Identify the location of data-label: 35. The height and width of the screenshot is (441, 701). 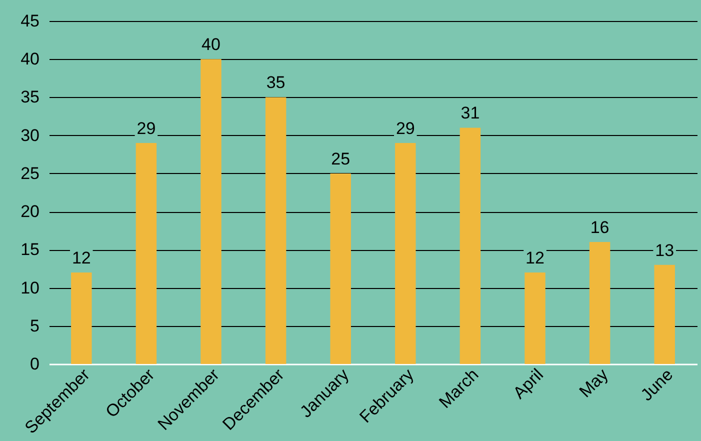
(276, 82).